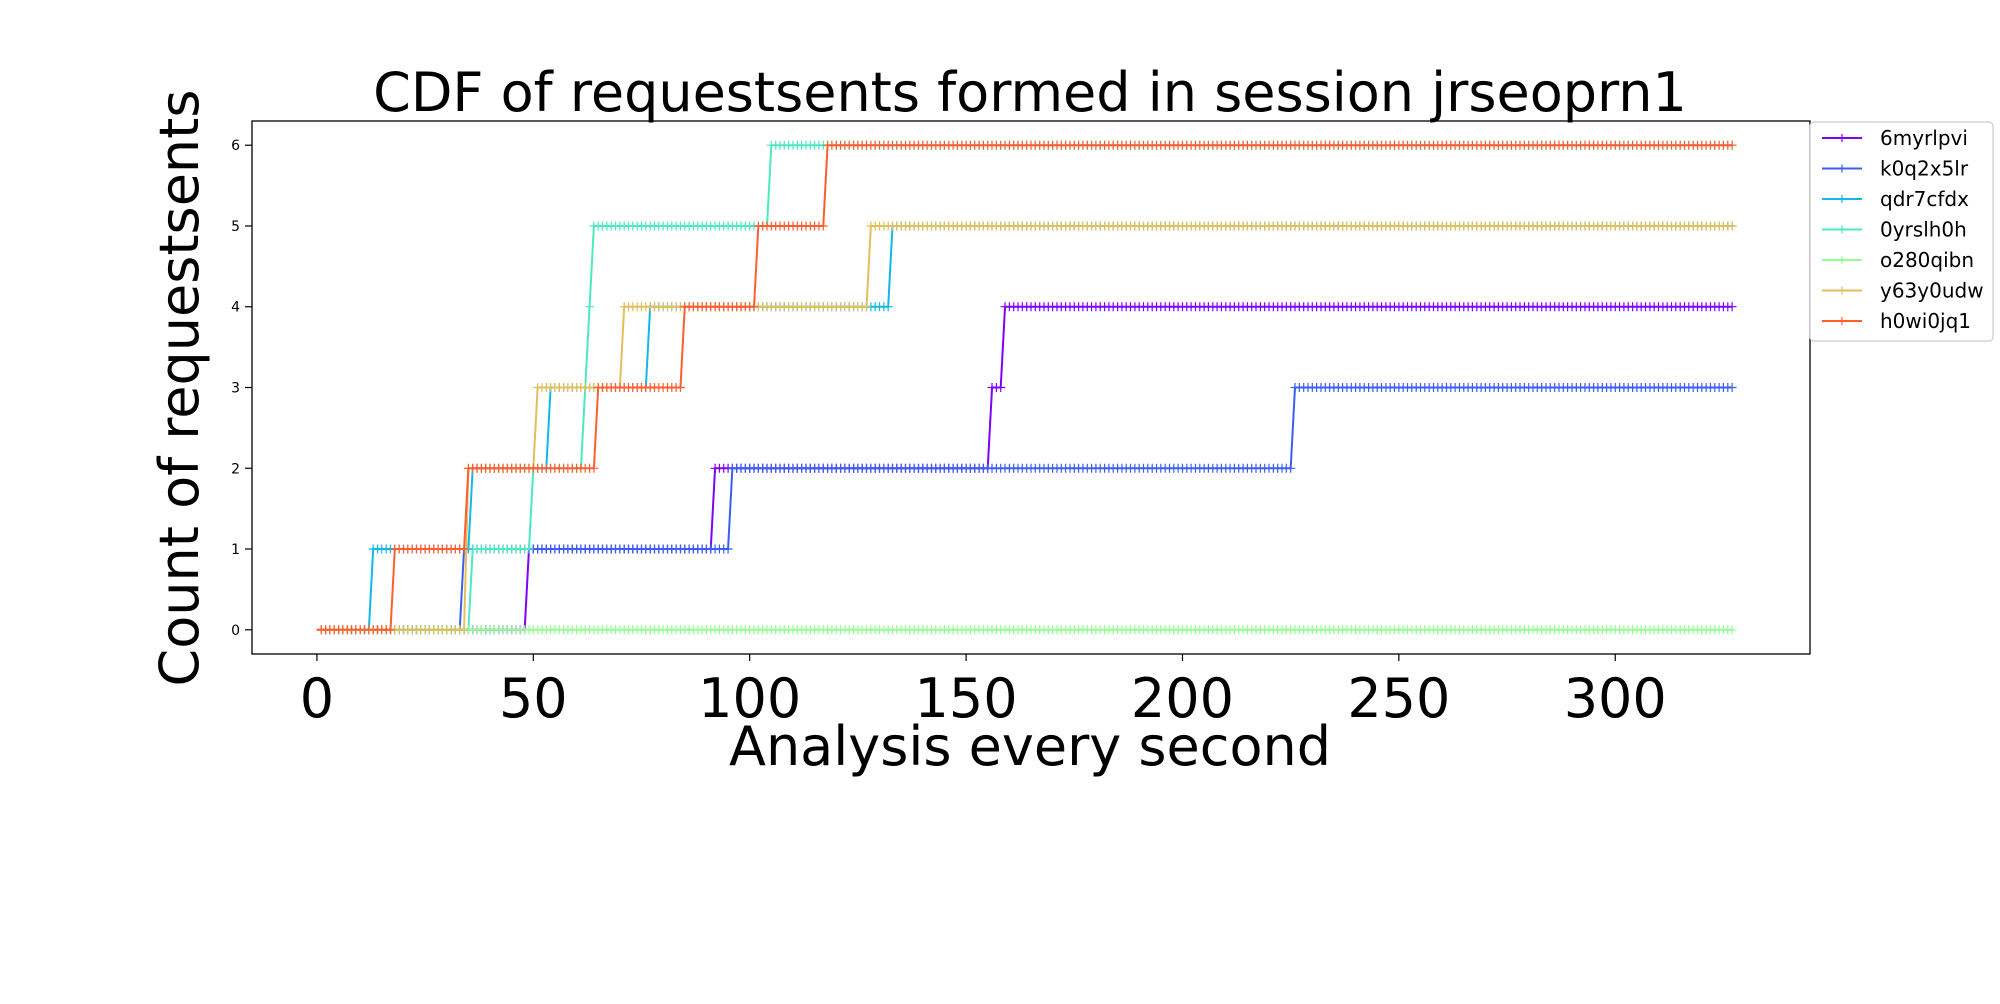 The height and width of the screenshot is (1004, 2000). Describe the element at coordinates (235, 227) in the screenshot. I see `y-tick-label: 5` at that location.